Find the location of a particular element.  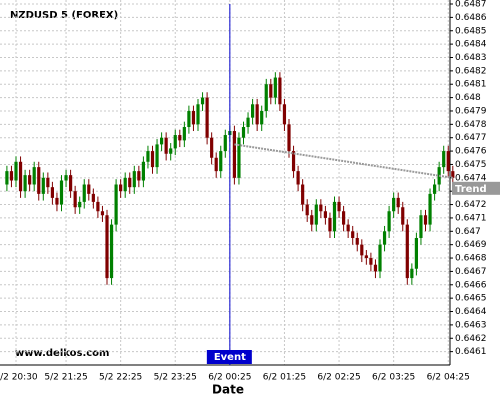

event-label-box is located at coordinates (229, 357).